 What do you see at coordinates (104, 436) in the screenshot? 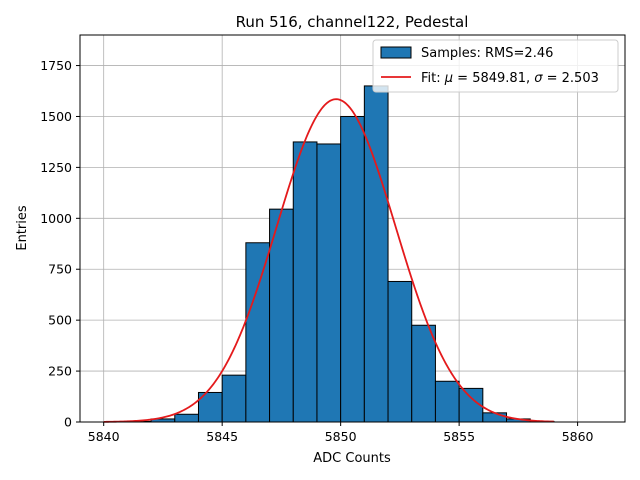
I see `x-tick-label: 5840` at bounding box center [104, 436].